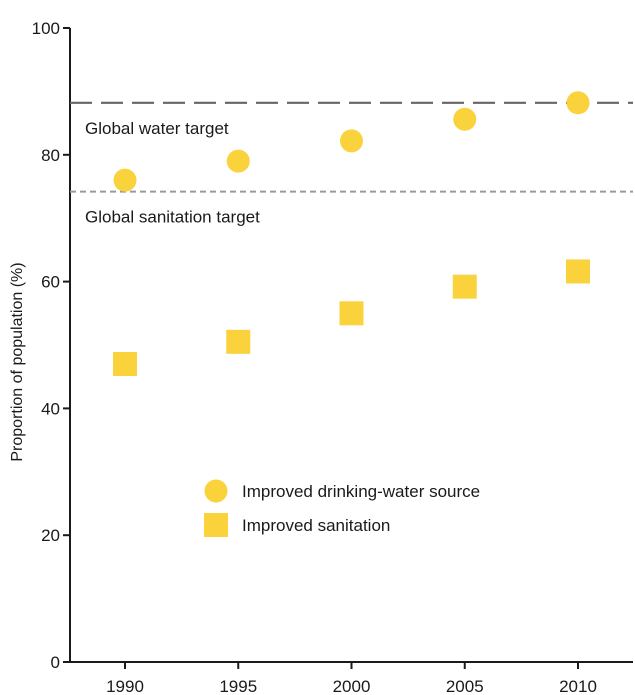 This screenshot has height=695, width=635. What do you see at coordinates (216, 525) in the screenshot?
I see `legend-swatch-square` at bounding box center [216, 525].